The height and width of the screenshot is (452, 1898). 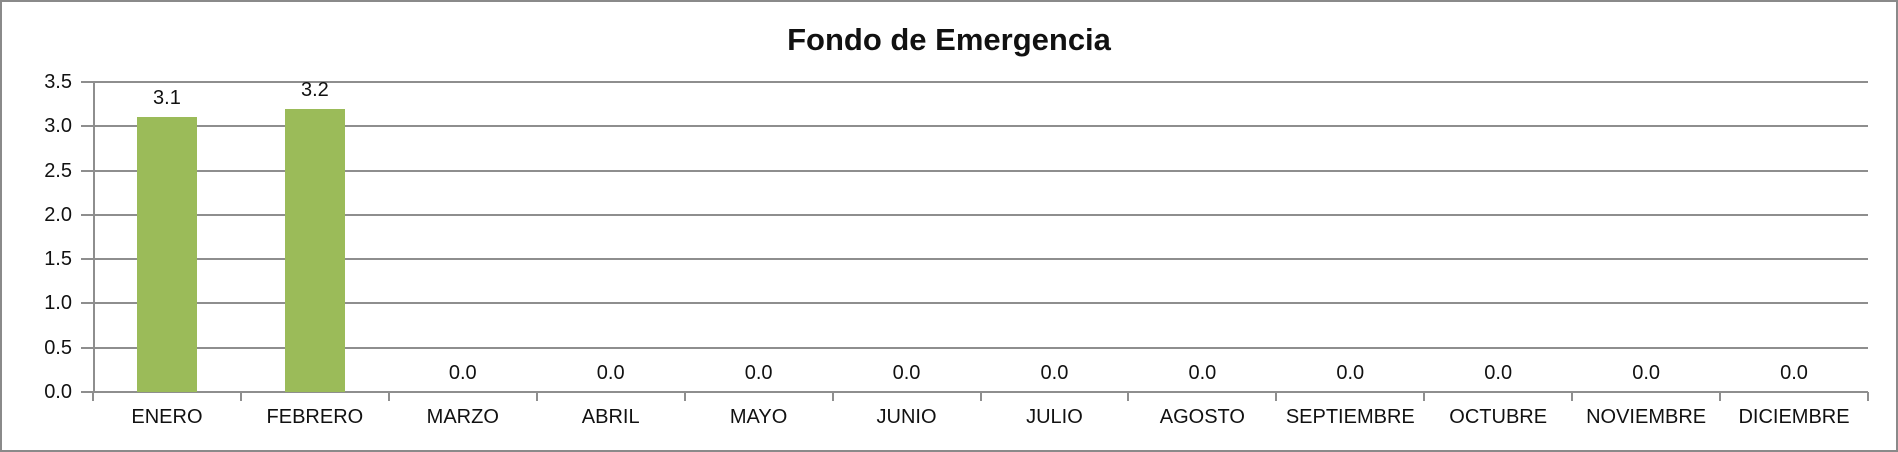 I want to click on x-axis-label-junio: JUNIO, so click(x=906, y=417).